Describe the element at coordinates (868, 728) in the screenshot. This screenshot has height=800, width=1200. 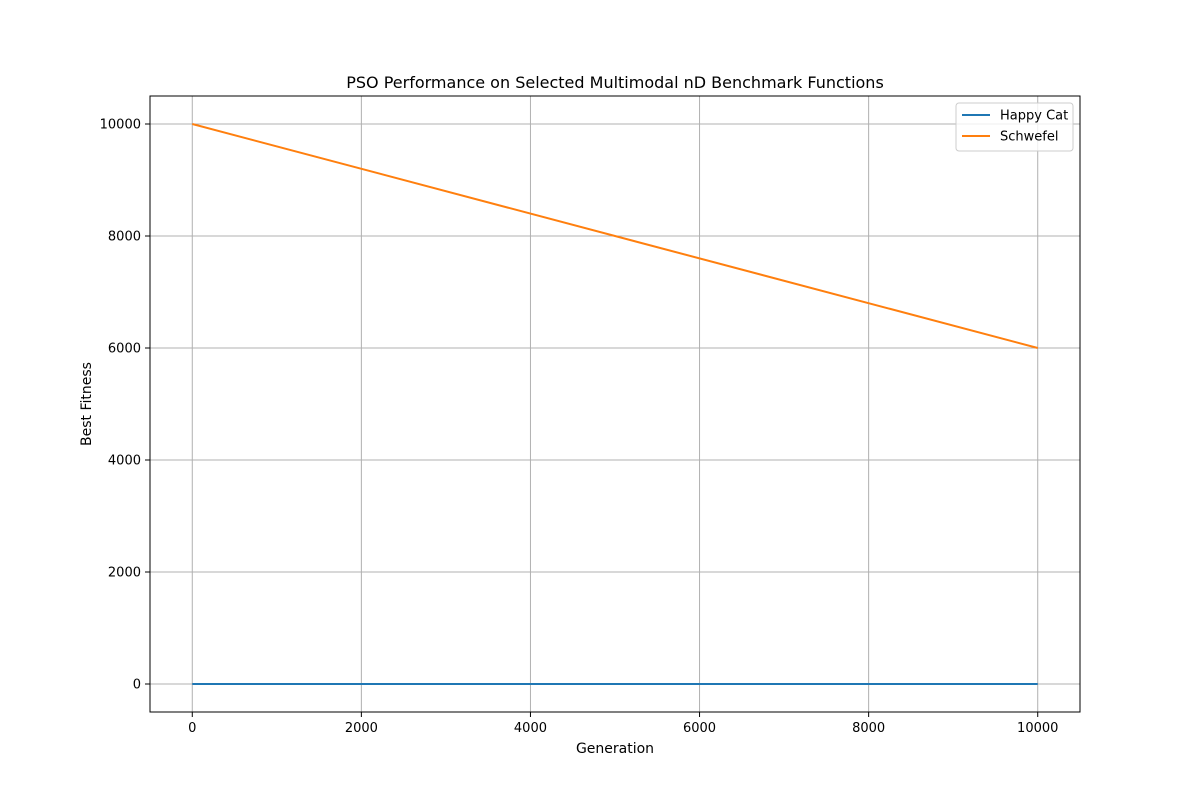
I see `x-tick-label: 8000` at that location.